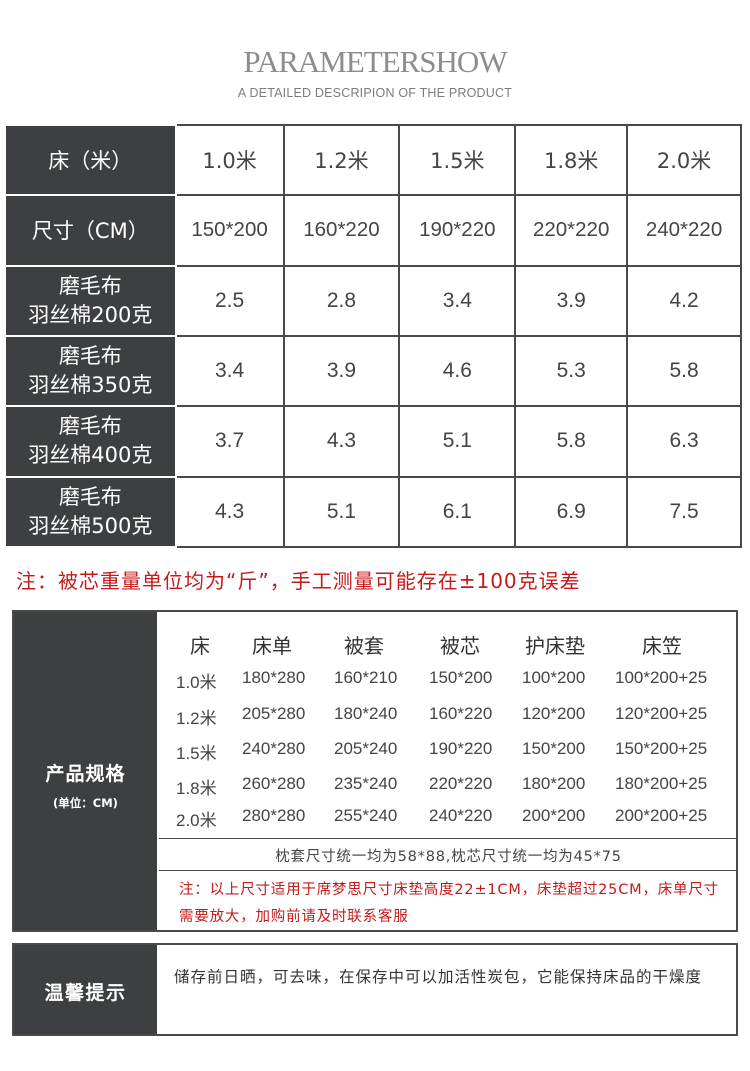 The width and height of the screenshot is (750, 1071). Describe the element at coordinates (461, 748) in the screenshot. I see `spec-cell: 190*220` at that location.